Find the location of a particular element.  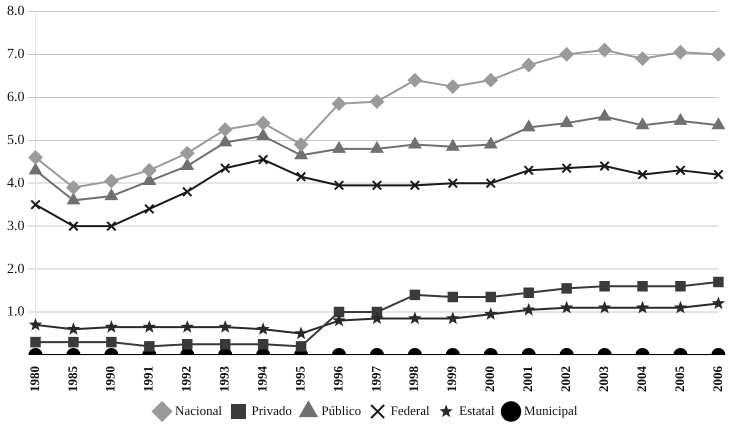

y-tick-label: 4.0 is located at coordinates (15, 183).